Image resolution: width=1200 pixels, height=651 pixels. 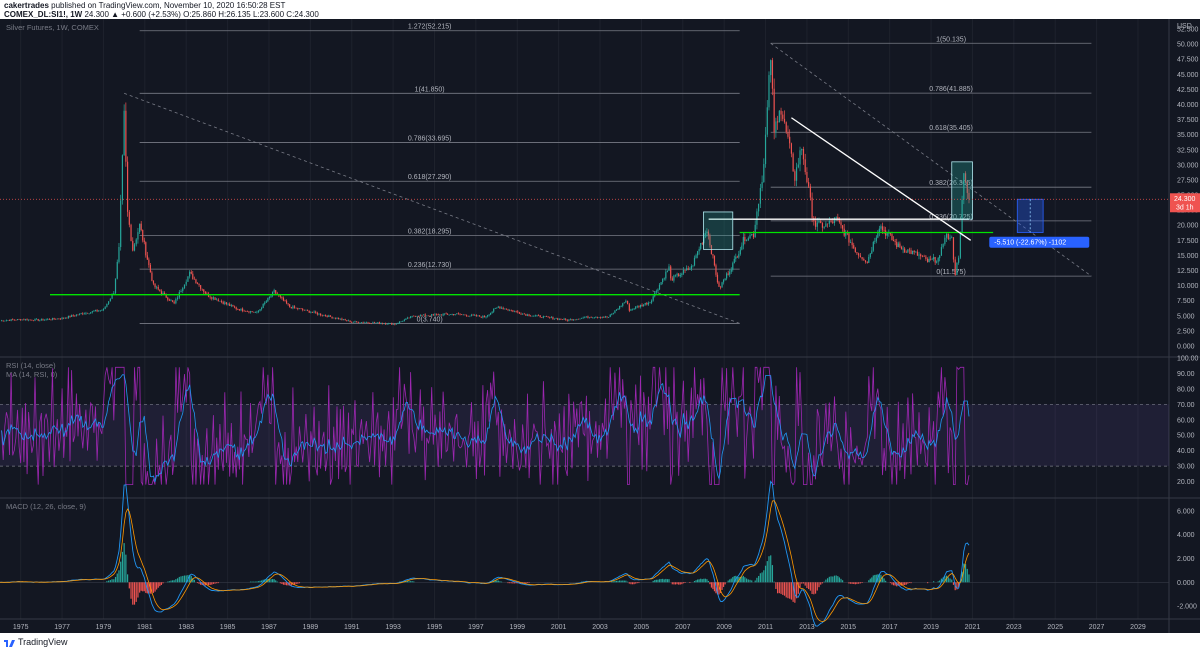 What do you see at coordinates (1185, 203) in the screenshot?
I see `last-price-badge` at bounding box center [1185, 203].